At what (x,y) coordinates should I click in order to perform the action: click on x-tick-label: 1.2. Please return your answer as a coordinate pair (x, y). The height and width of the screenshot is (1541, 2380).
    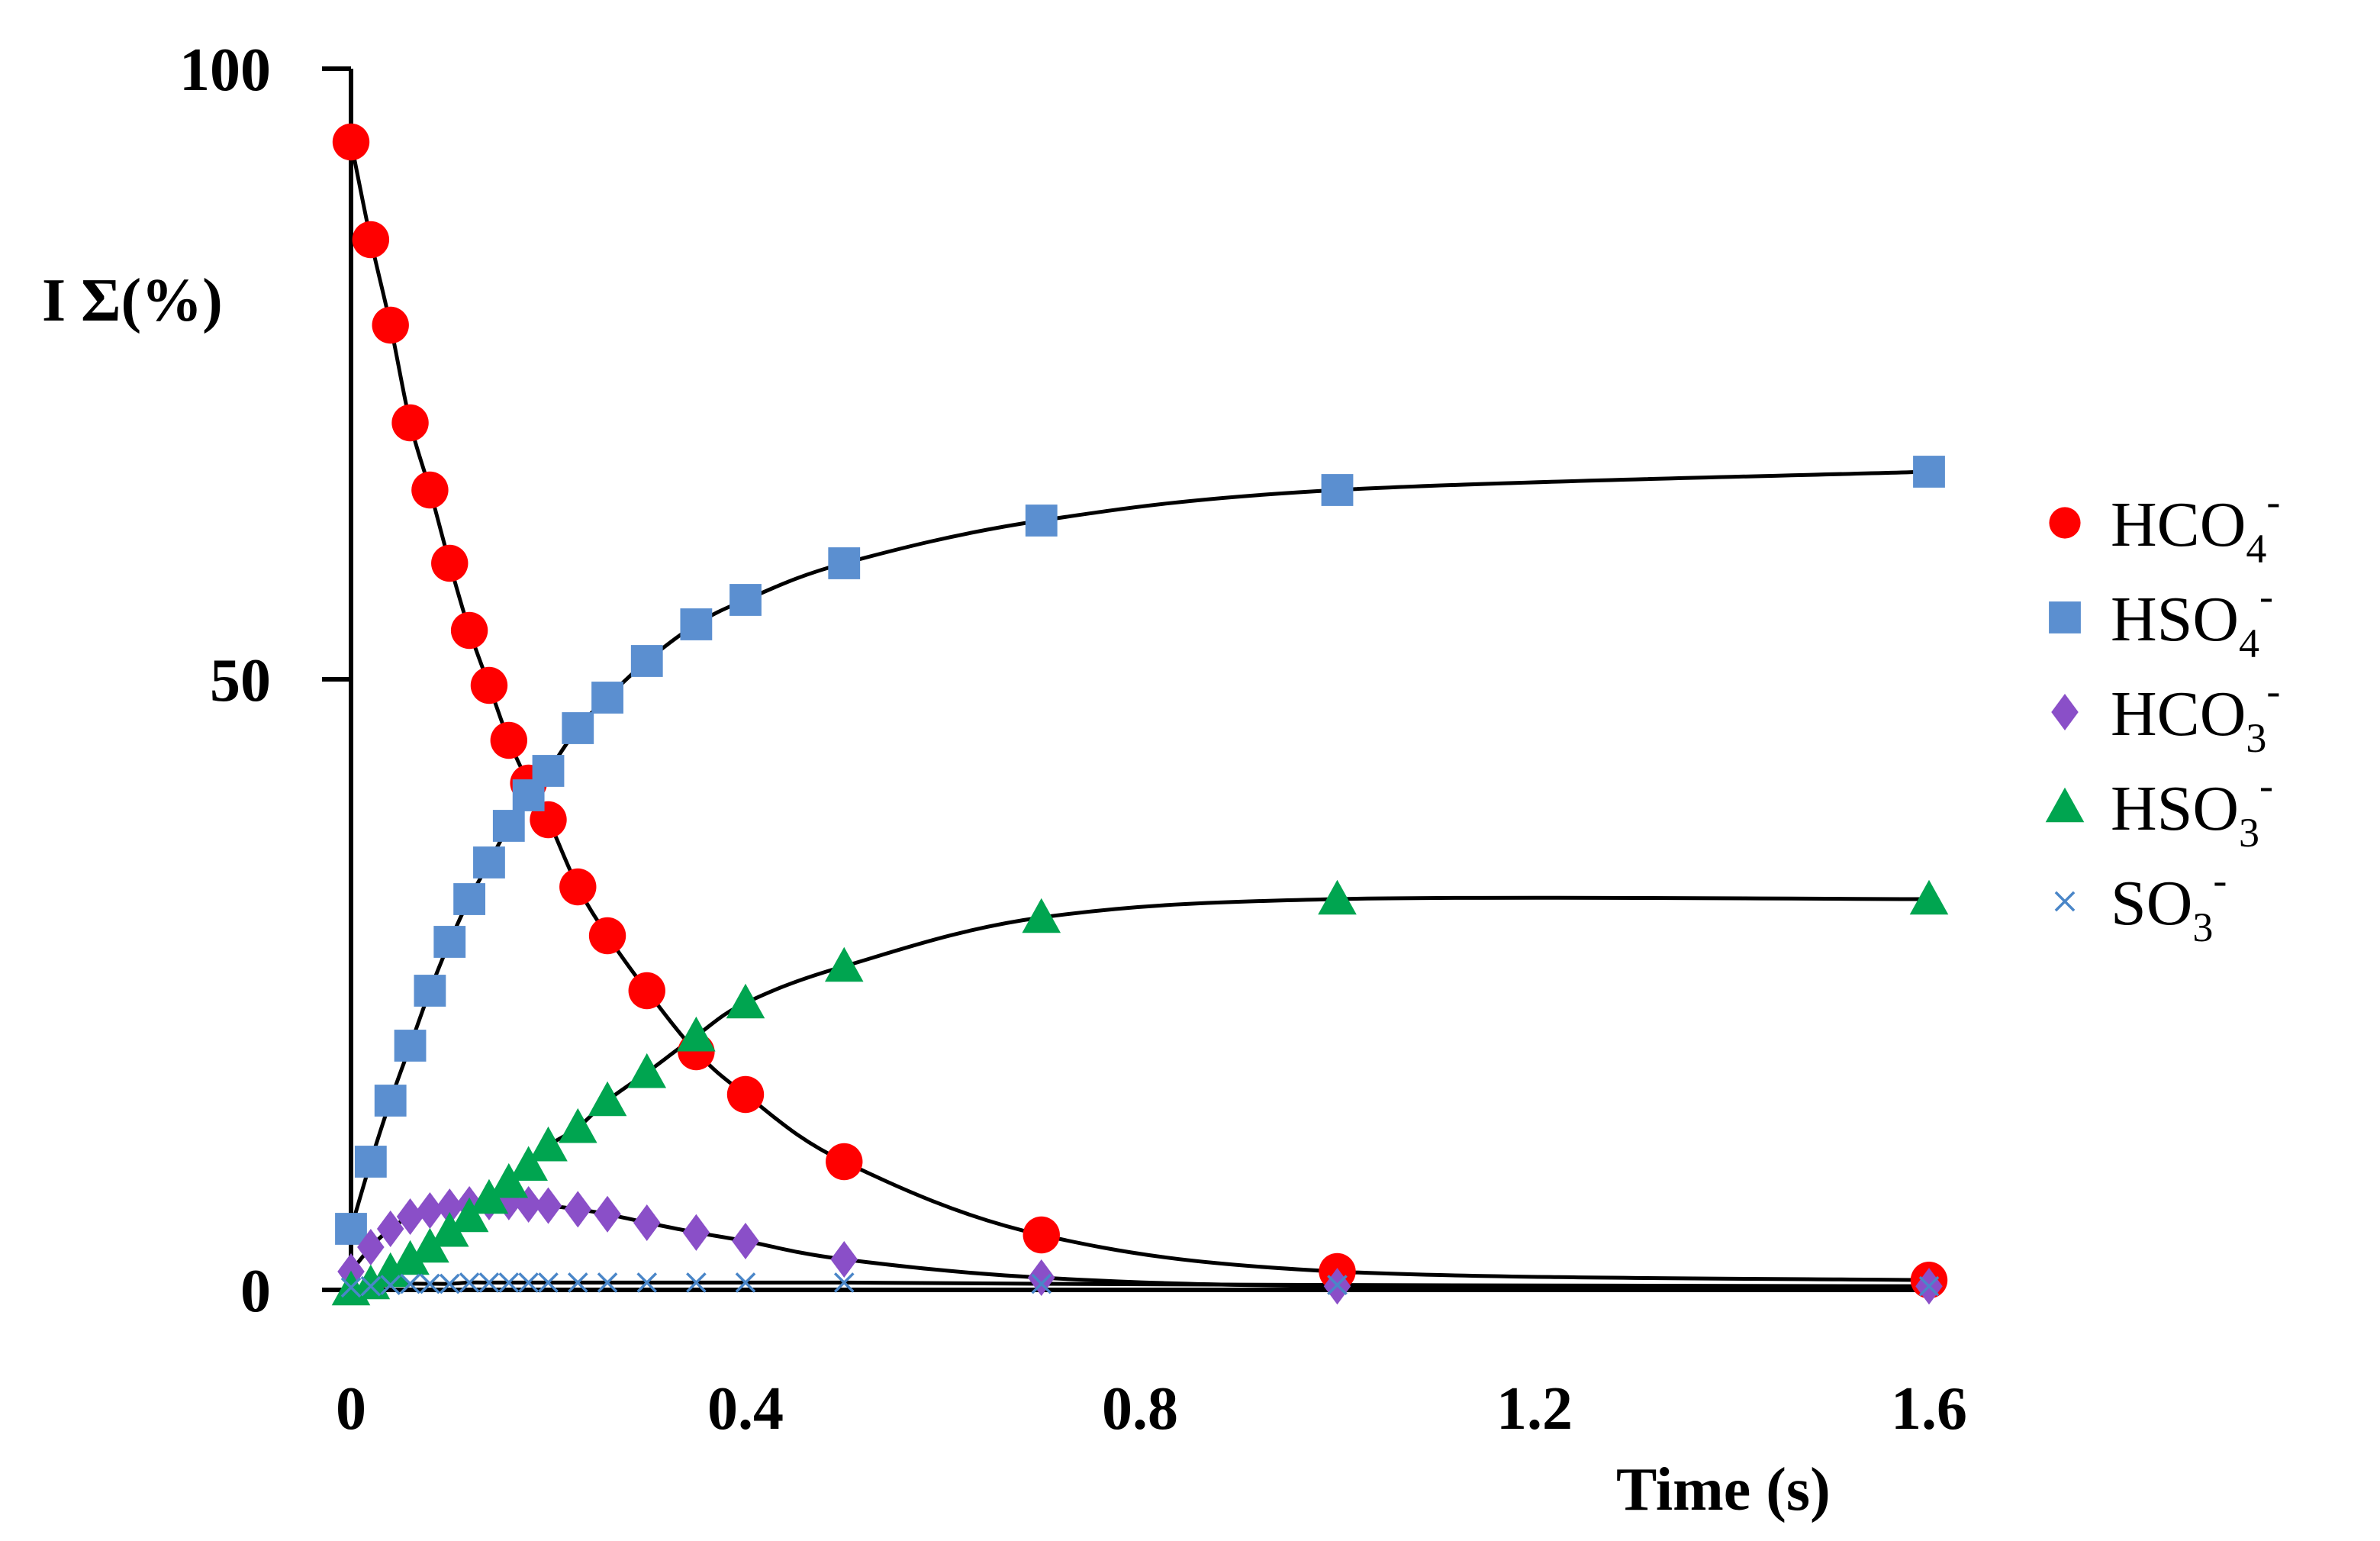
    Looking at the image, I should click on (1534, 1409).